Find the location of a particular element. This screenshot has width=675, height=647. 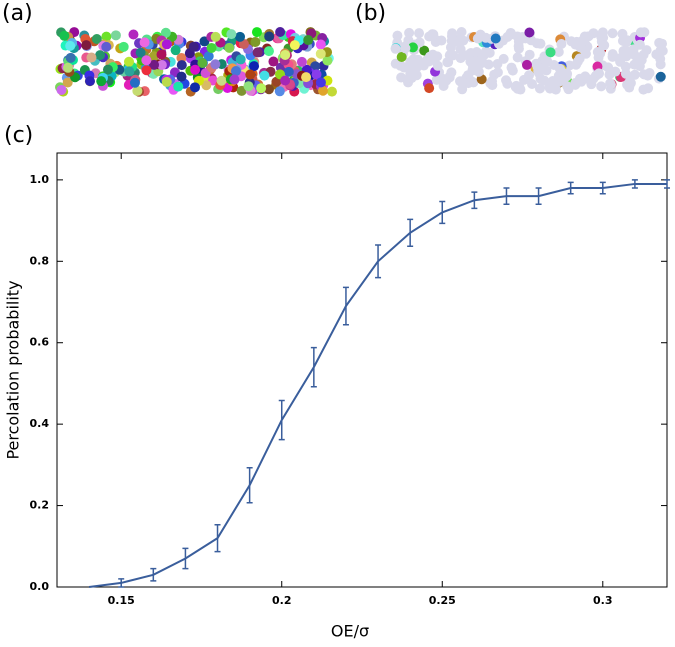

y-tick-label: 0.0 is located at coordinates (40, 586).